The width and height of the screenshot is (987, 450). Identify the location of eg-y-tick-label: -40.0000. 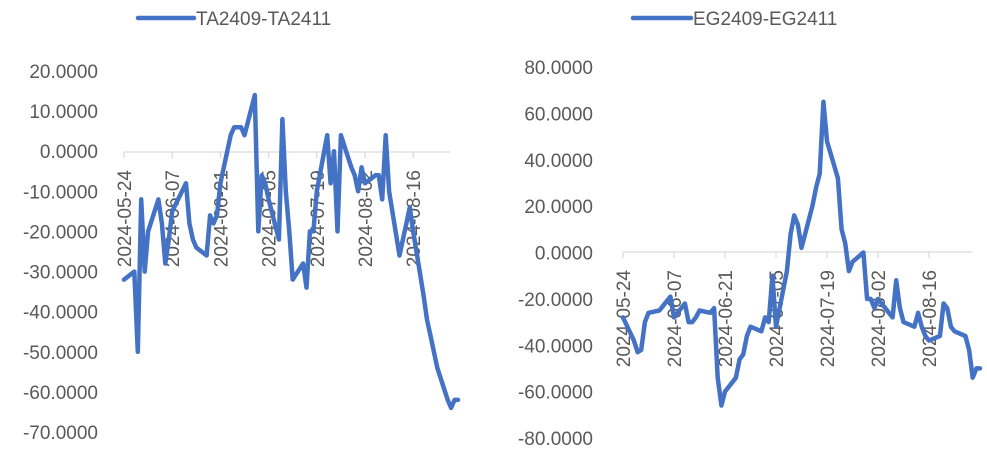
(555, 346).